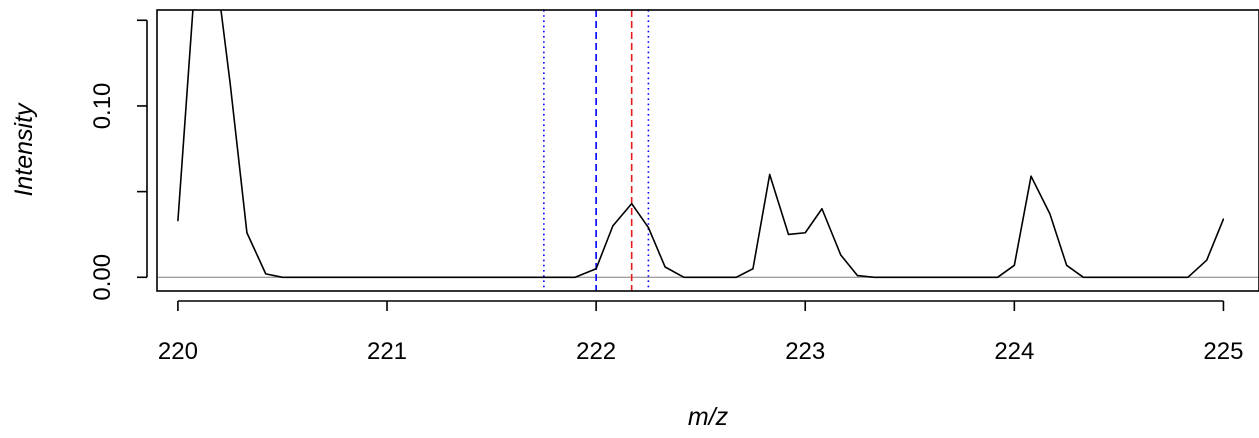  Describe the element at coordinates (805, 351) in the screenshot. I see `x-tick-label: 223` at that location.